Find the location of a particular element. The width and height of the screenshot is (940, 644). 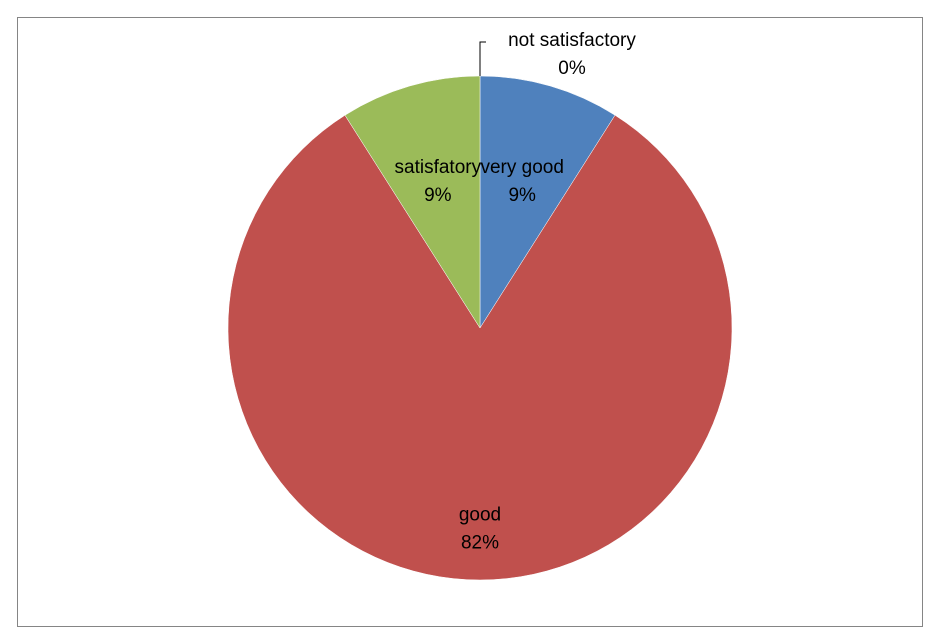

data-label-category-not-satisfactory: not satisfactory is located at coordinates (572, 40).